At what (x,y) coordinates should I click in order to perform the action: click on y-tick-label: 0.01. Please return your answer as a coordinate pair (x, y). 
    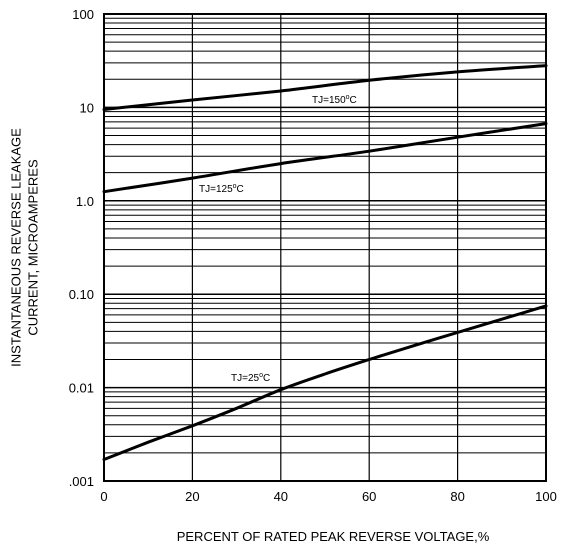
    Looking at the image, I should click on (81, 388).